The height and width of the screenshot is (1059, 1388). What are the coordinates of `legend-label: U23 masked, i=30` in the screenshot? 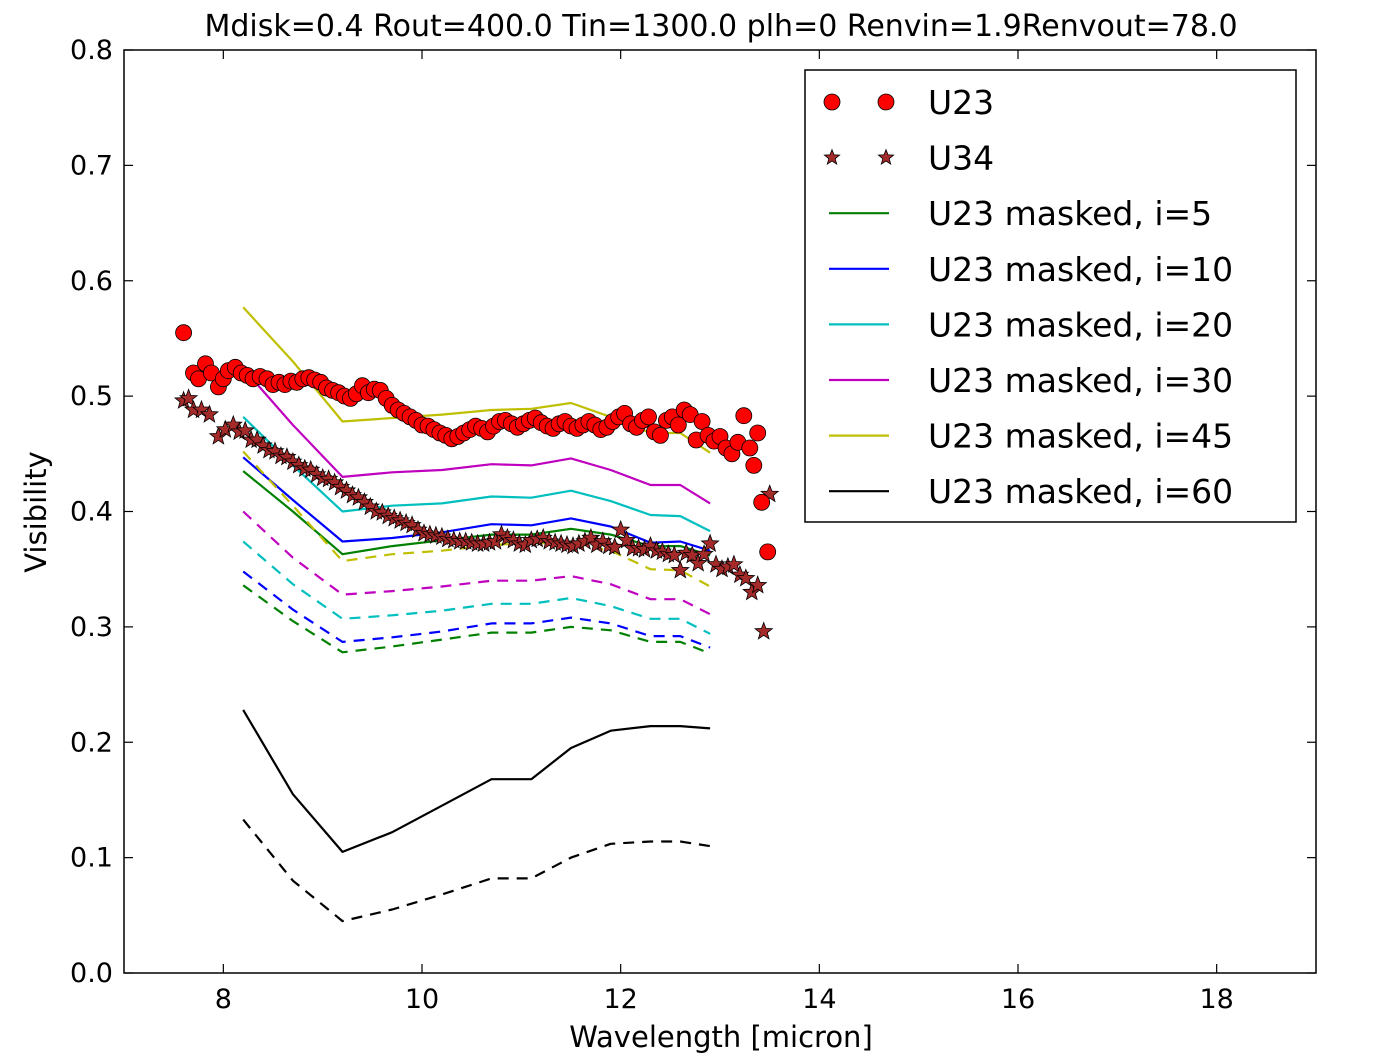 It's located at (1080, 380).